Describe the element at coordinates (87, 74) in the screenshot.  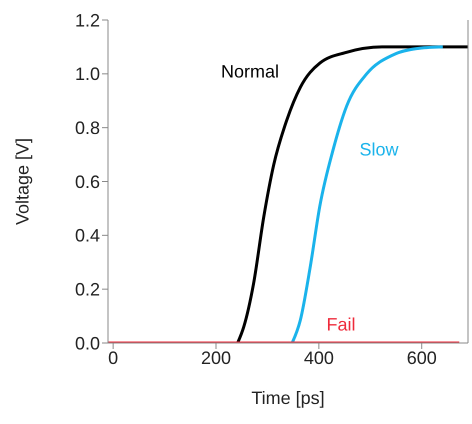
I see `y-tick-label: 1.0` at that location.